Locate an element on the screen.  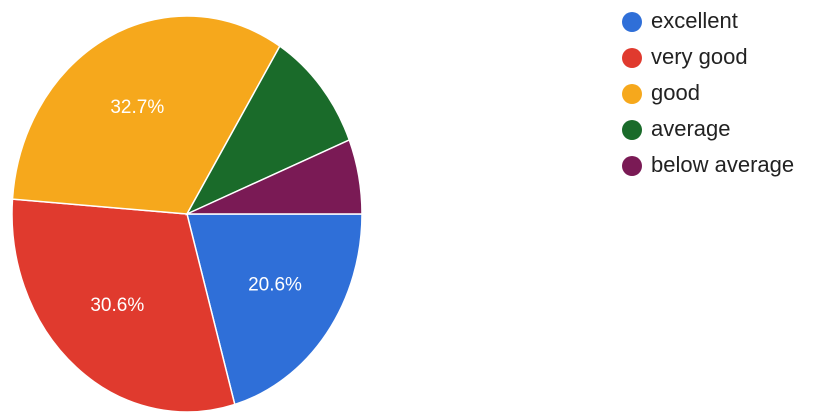
legend-swatch-good is located at coordinates (632, 94).